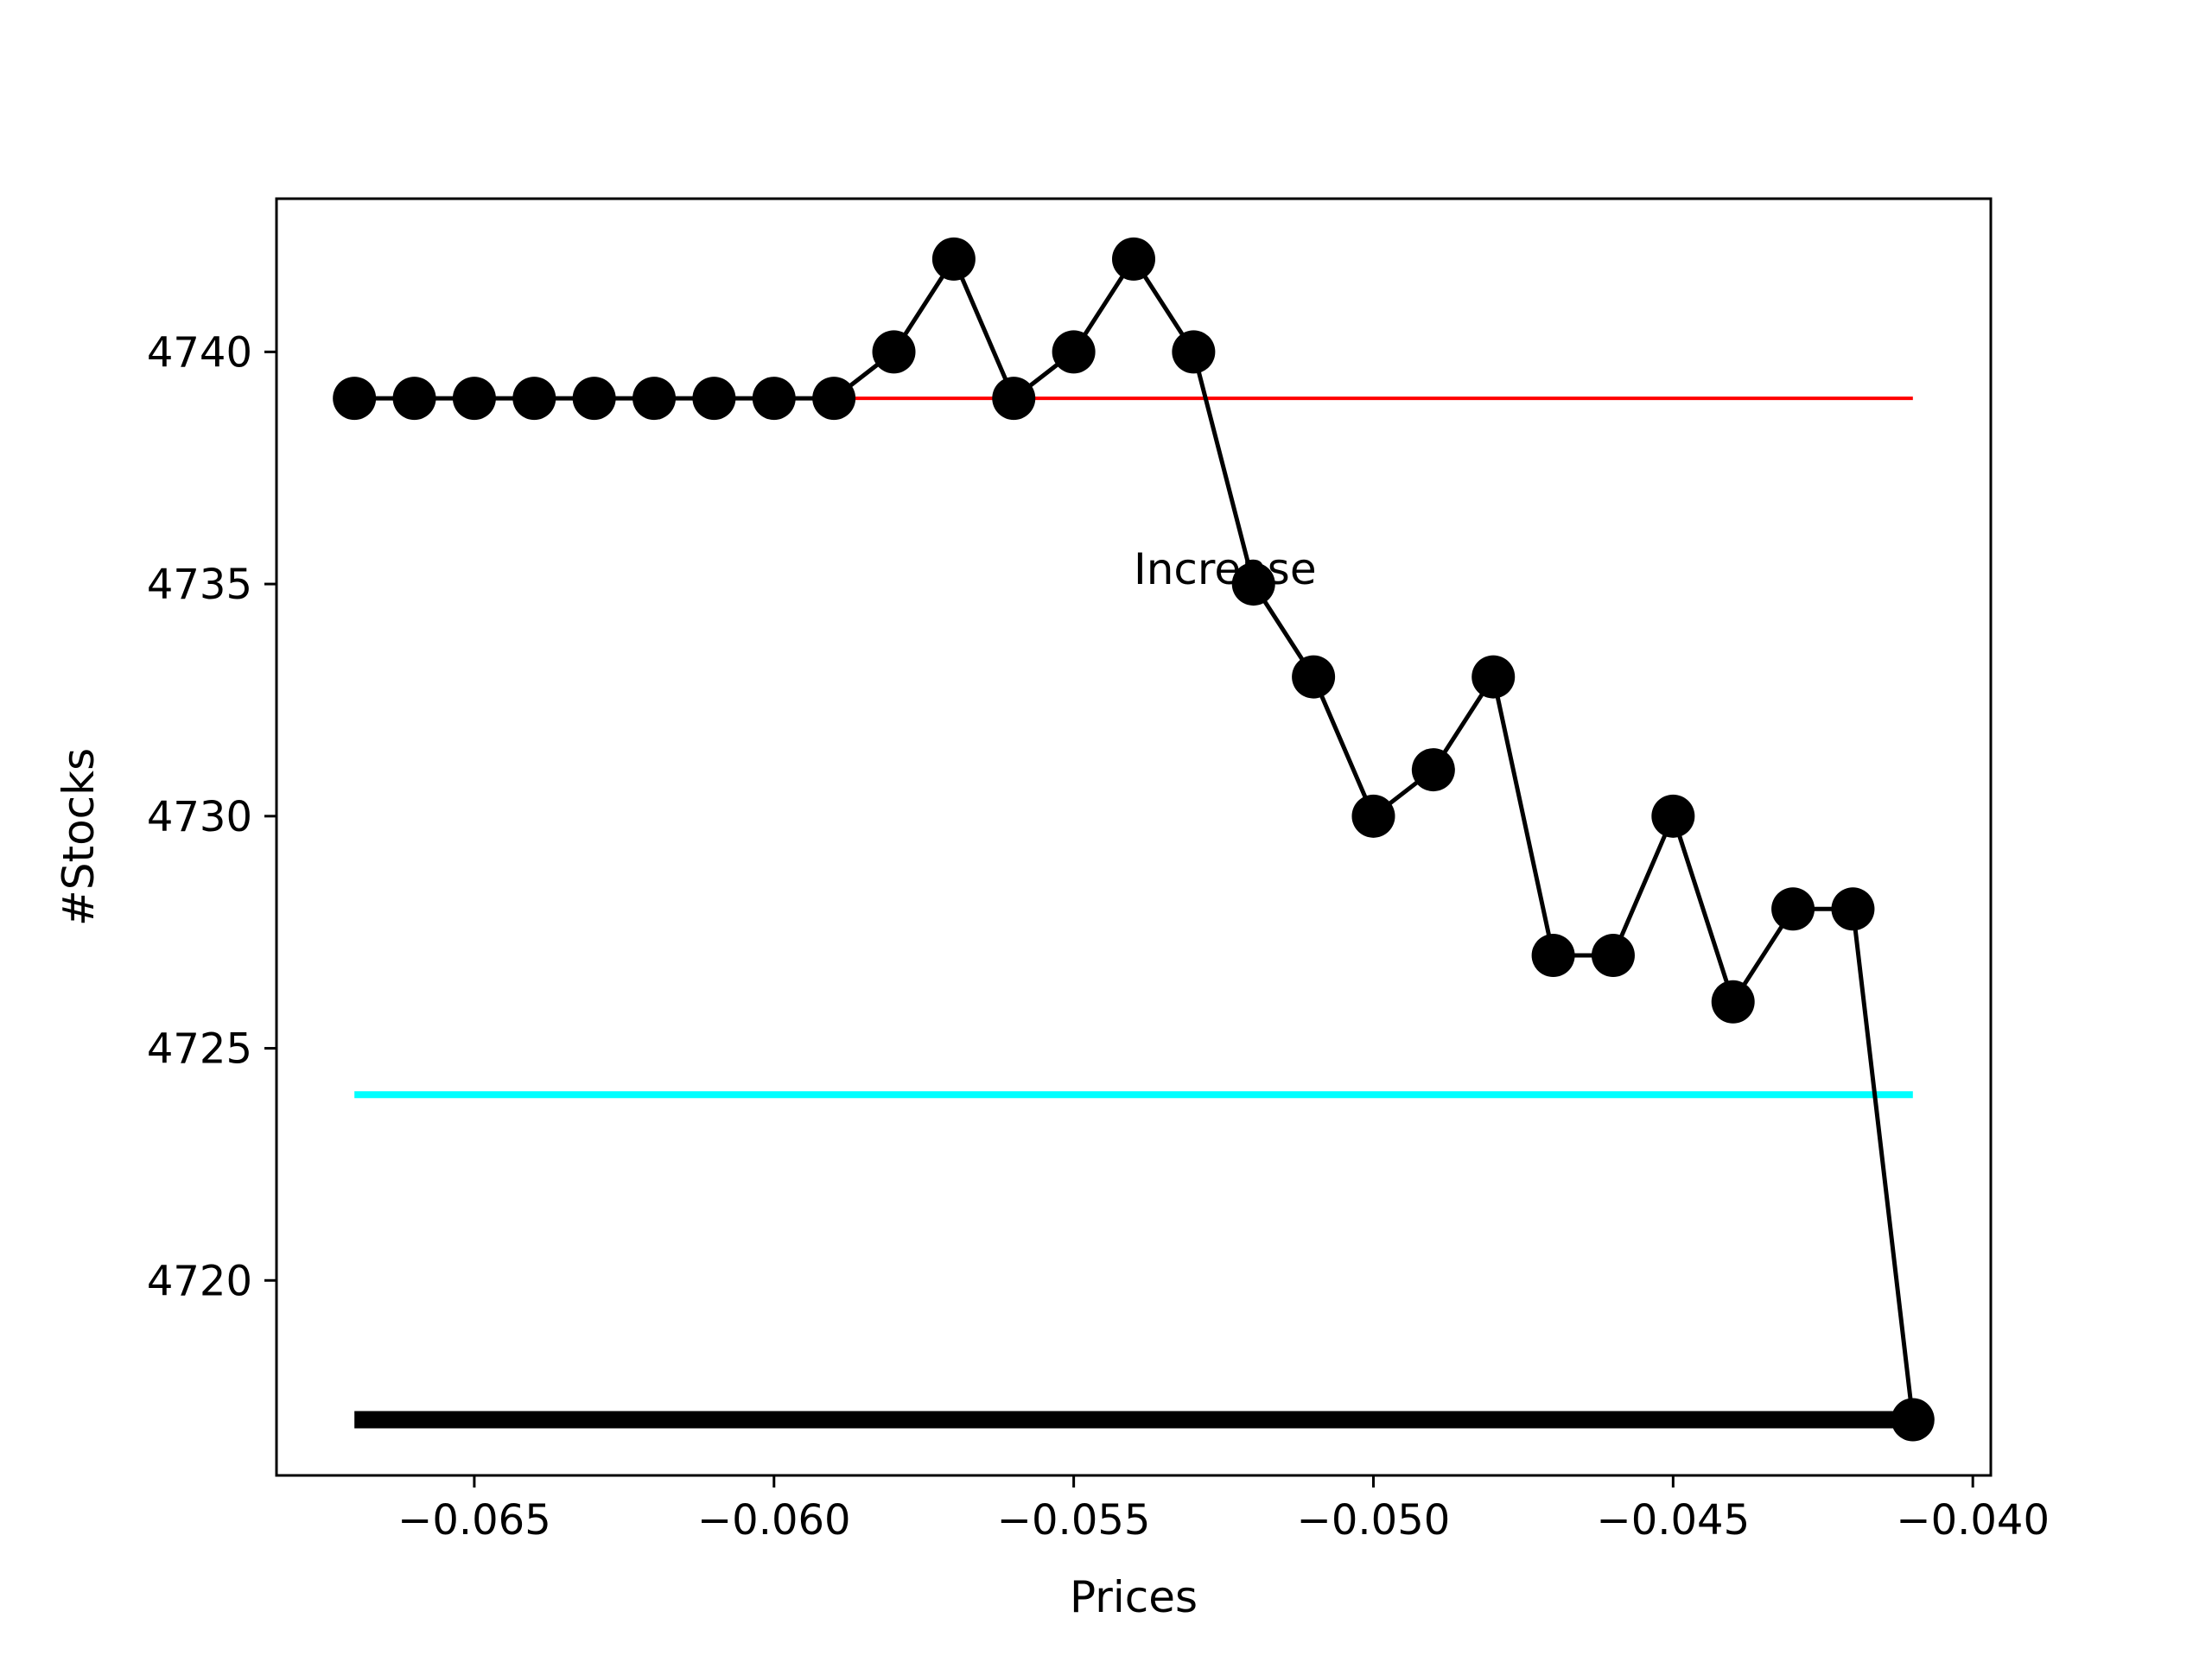 The image size is (2212, 1662). What do you see at coordinates (199, 585) in the screenshot?
I see `y-tick-label: 4735` at bounding box center [199, 585].